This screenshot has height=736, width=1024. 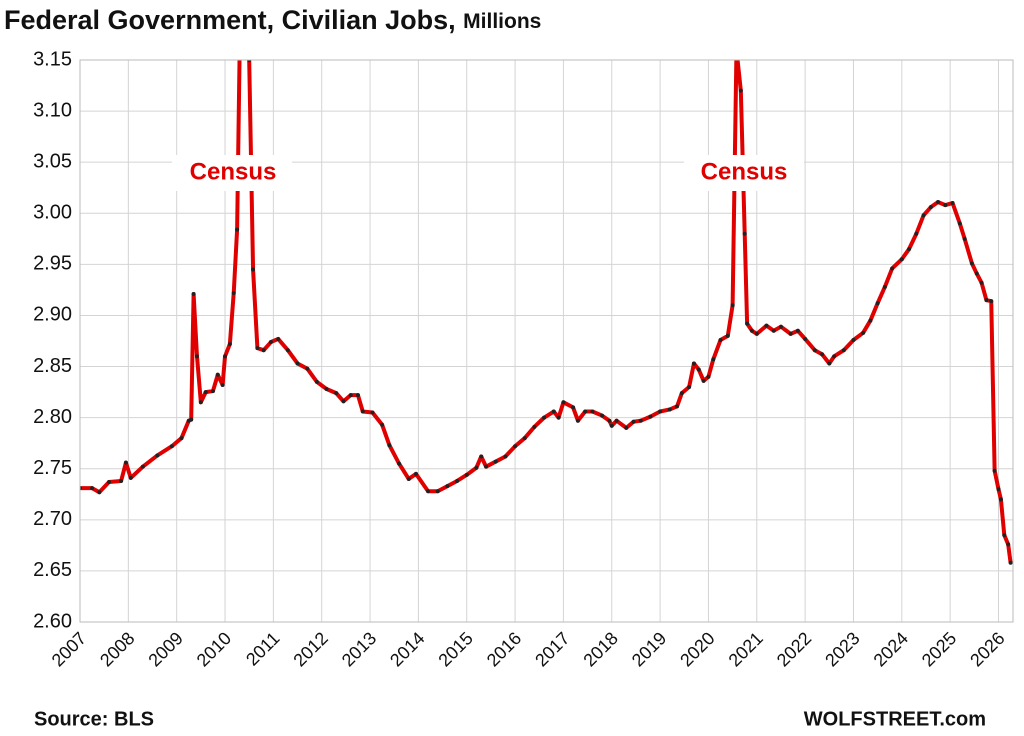 I want to click on y-tick-label: 2.65, so click(x=52, y=570).